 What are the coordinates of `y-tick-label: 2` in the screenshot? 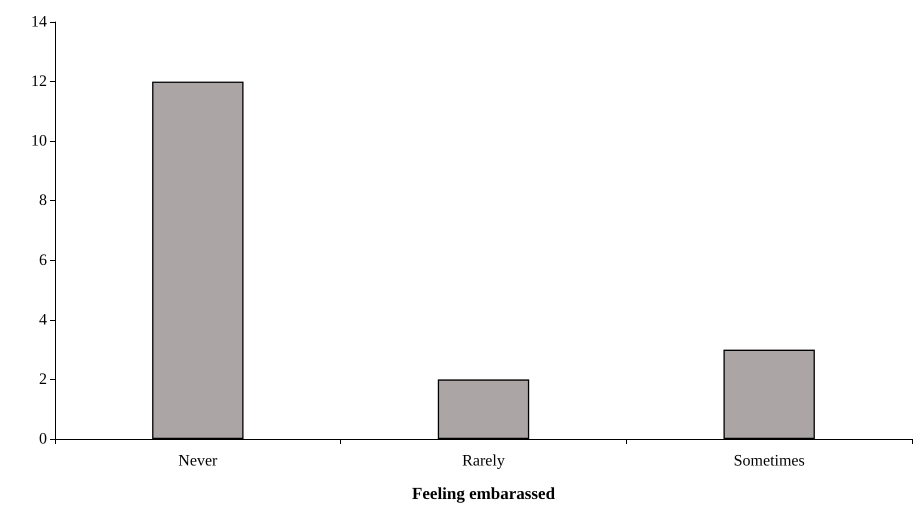 It's located at (43, 379).